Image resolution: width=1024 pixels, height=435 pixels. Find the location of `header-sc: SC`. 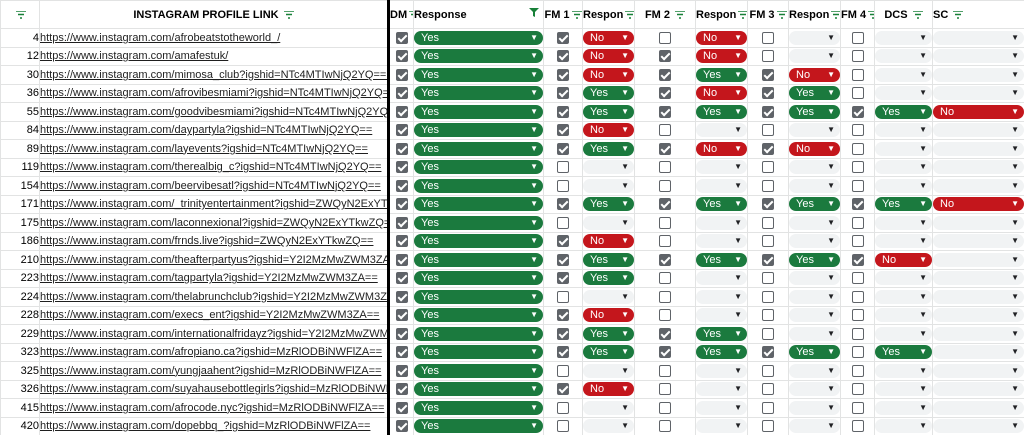

header-sc: SC is located at coordinates (978, 14).